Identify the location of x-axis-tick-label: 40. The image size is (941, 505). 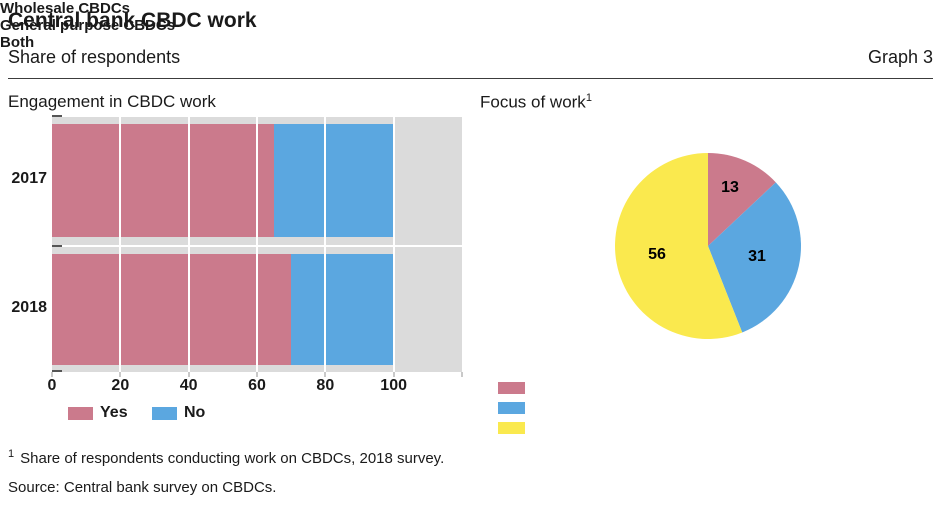
(188, 385).